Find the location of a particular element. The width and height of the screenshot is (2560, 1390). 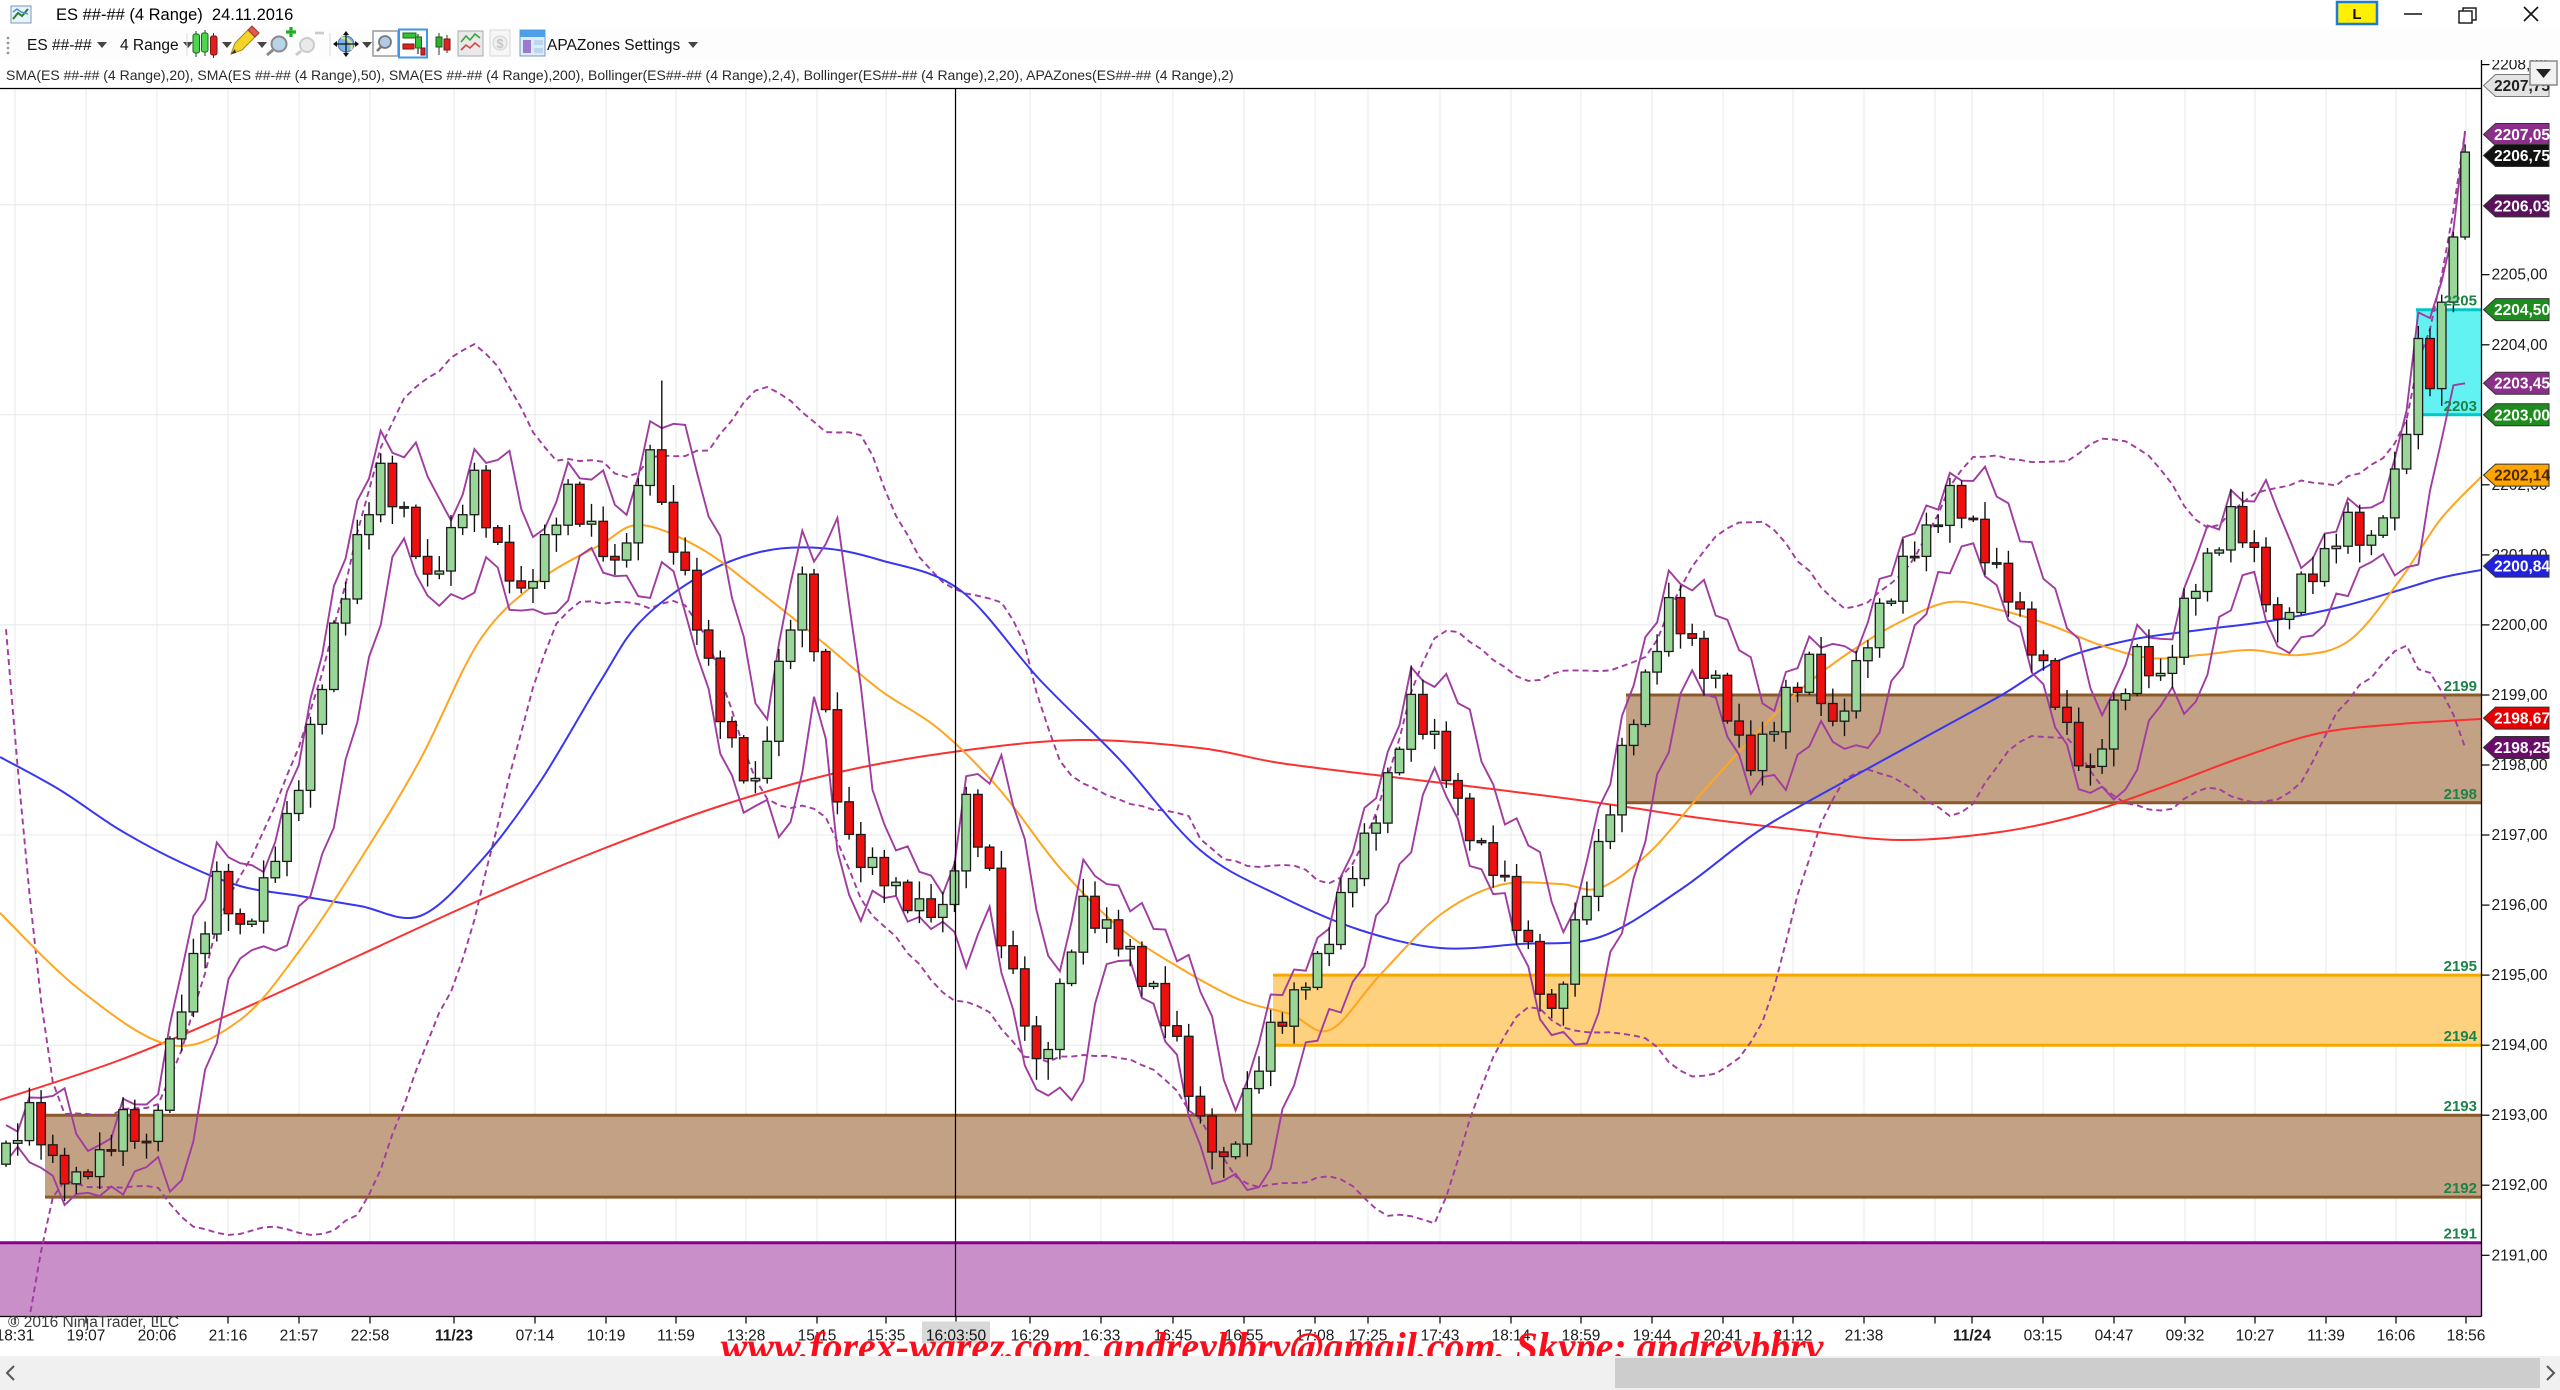

svg-text: 15:35 is located at coordinates (886, 1336).